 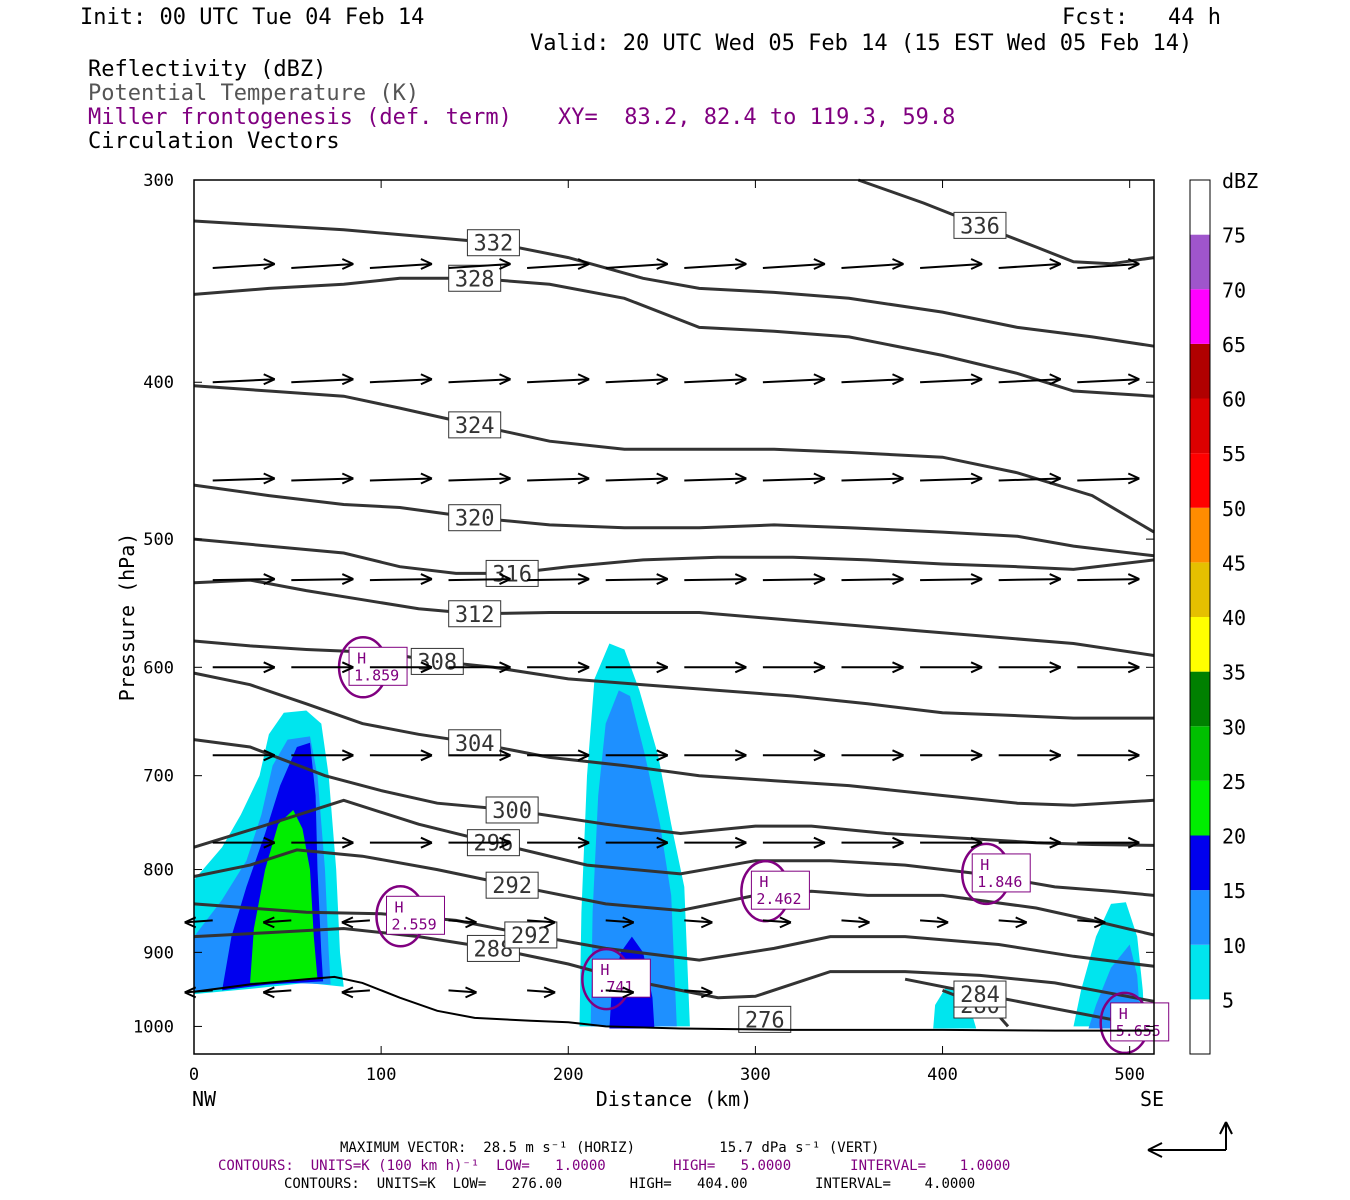 I want to click on frontogenesis-max-value: 2.462, so click(x=778, y=899).